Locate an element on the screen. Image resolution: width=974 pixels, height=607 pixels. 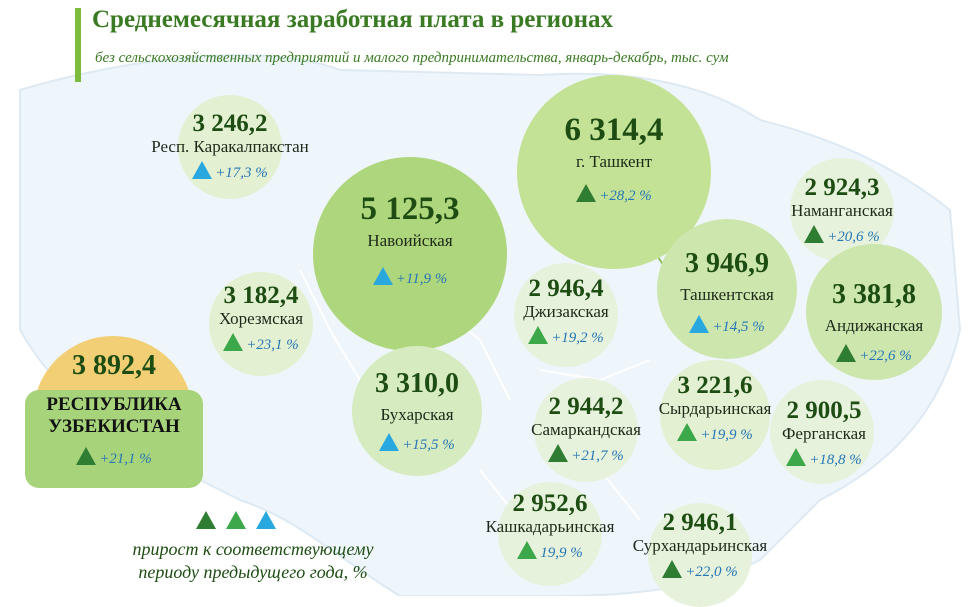
region-growth: +23,1 % is located at coordinates (261, 343).